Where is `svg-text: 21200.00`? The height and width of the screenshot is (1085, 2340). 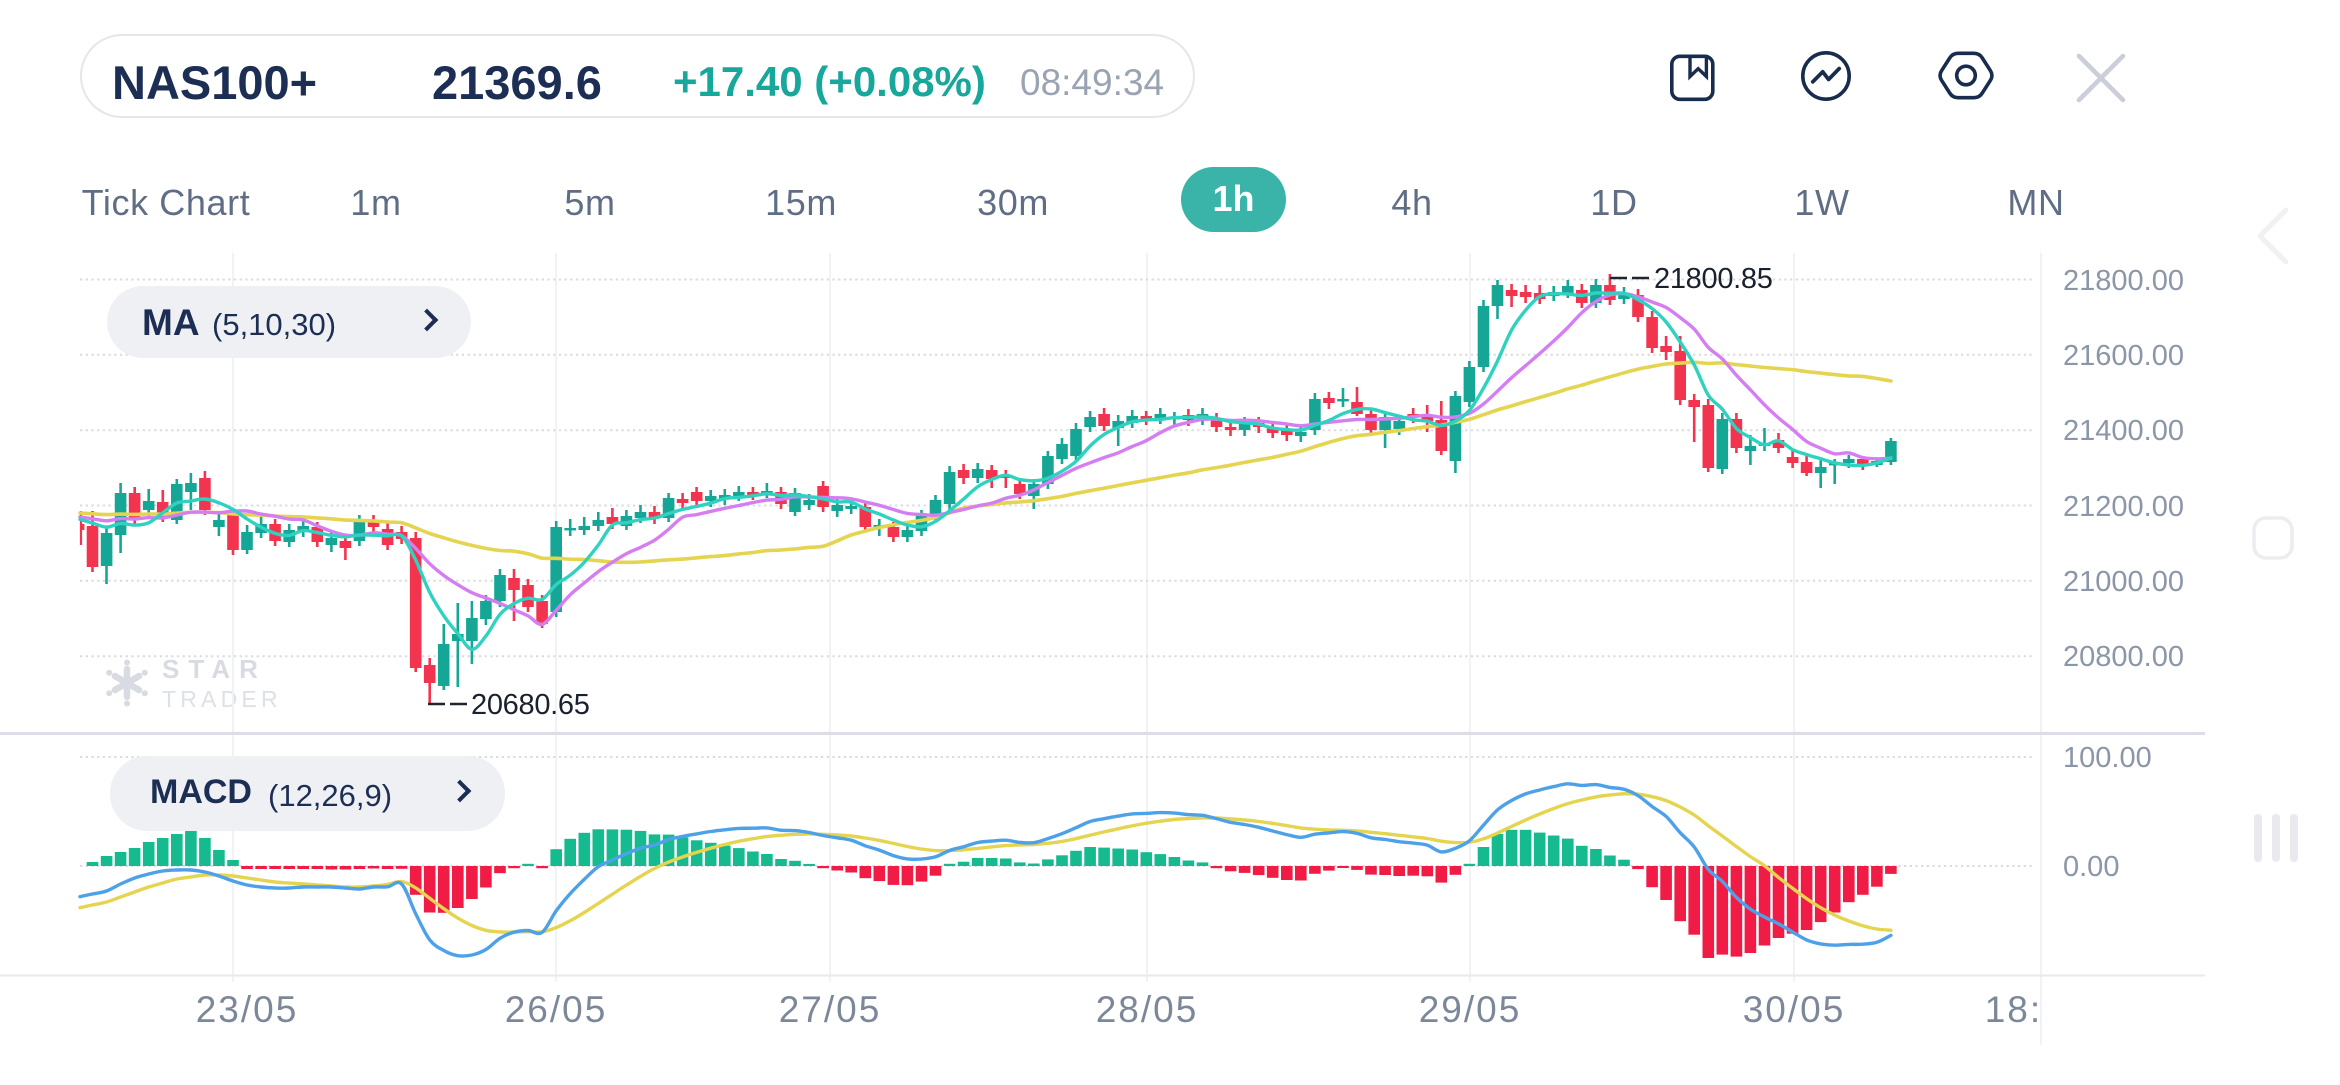
svg-text: 21200.00 is located at coordinates (2123, 507).